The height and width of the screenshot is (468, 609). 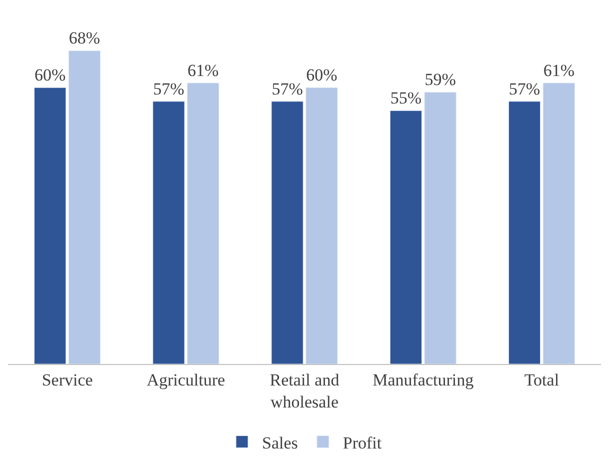 I want to click on x-tick-label: Agriculture, so click(x=186, y=380).